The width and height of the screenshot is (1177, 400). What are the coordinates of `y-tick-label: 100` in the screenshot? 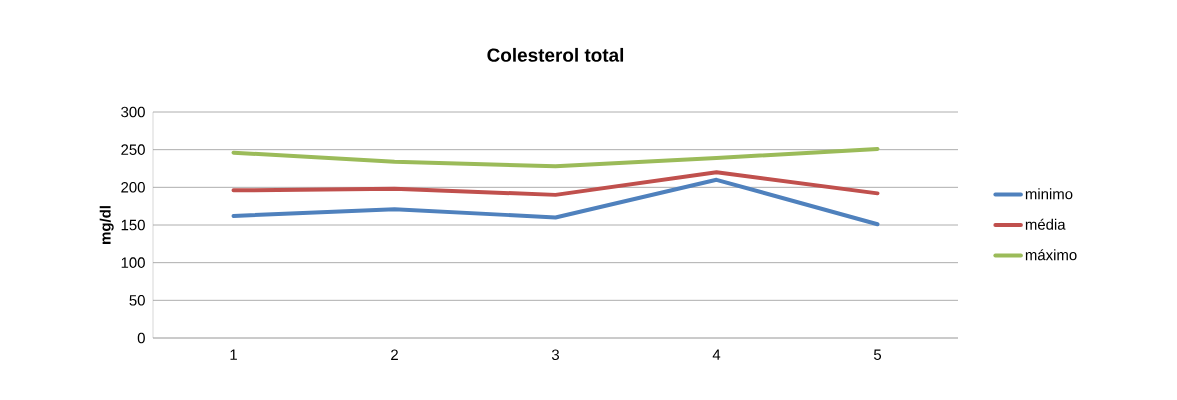 It's located at (133, 262).